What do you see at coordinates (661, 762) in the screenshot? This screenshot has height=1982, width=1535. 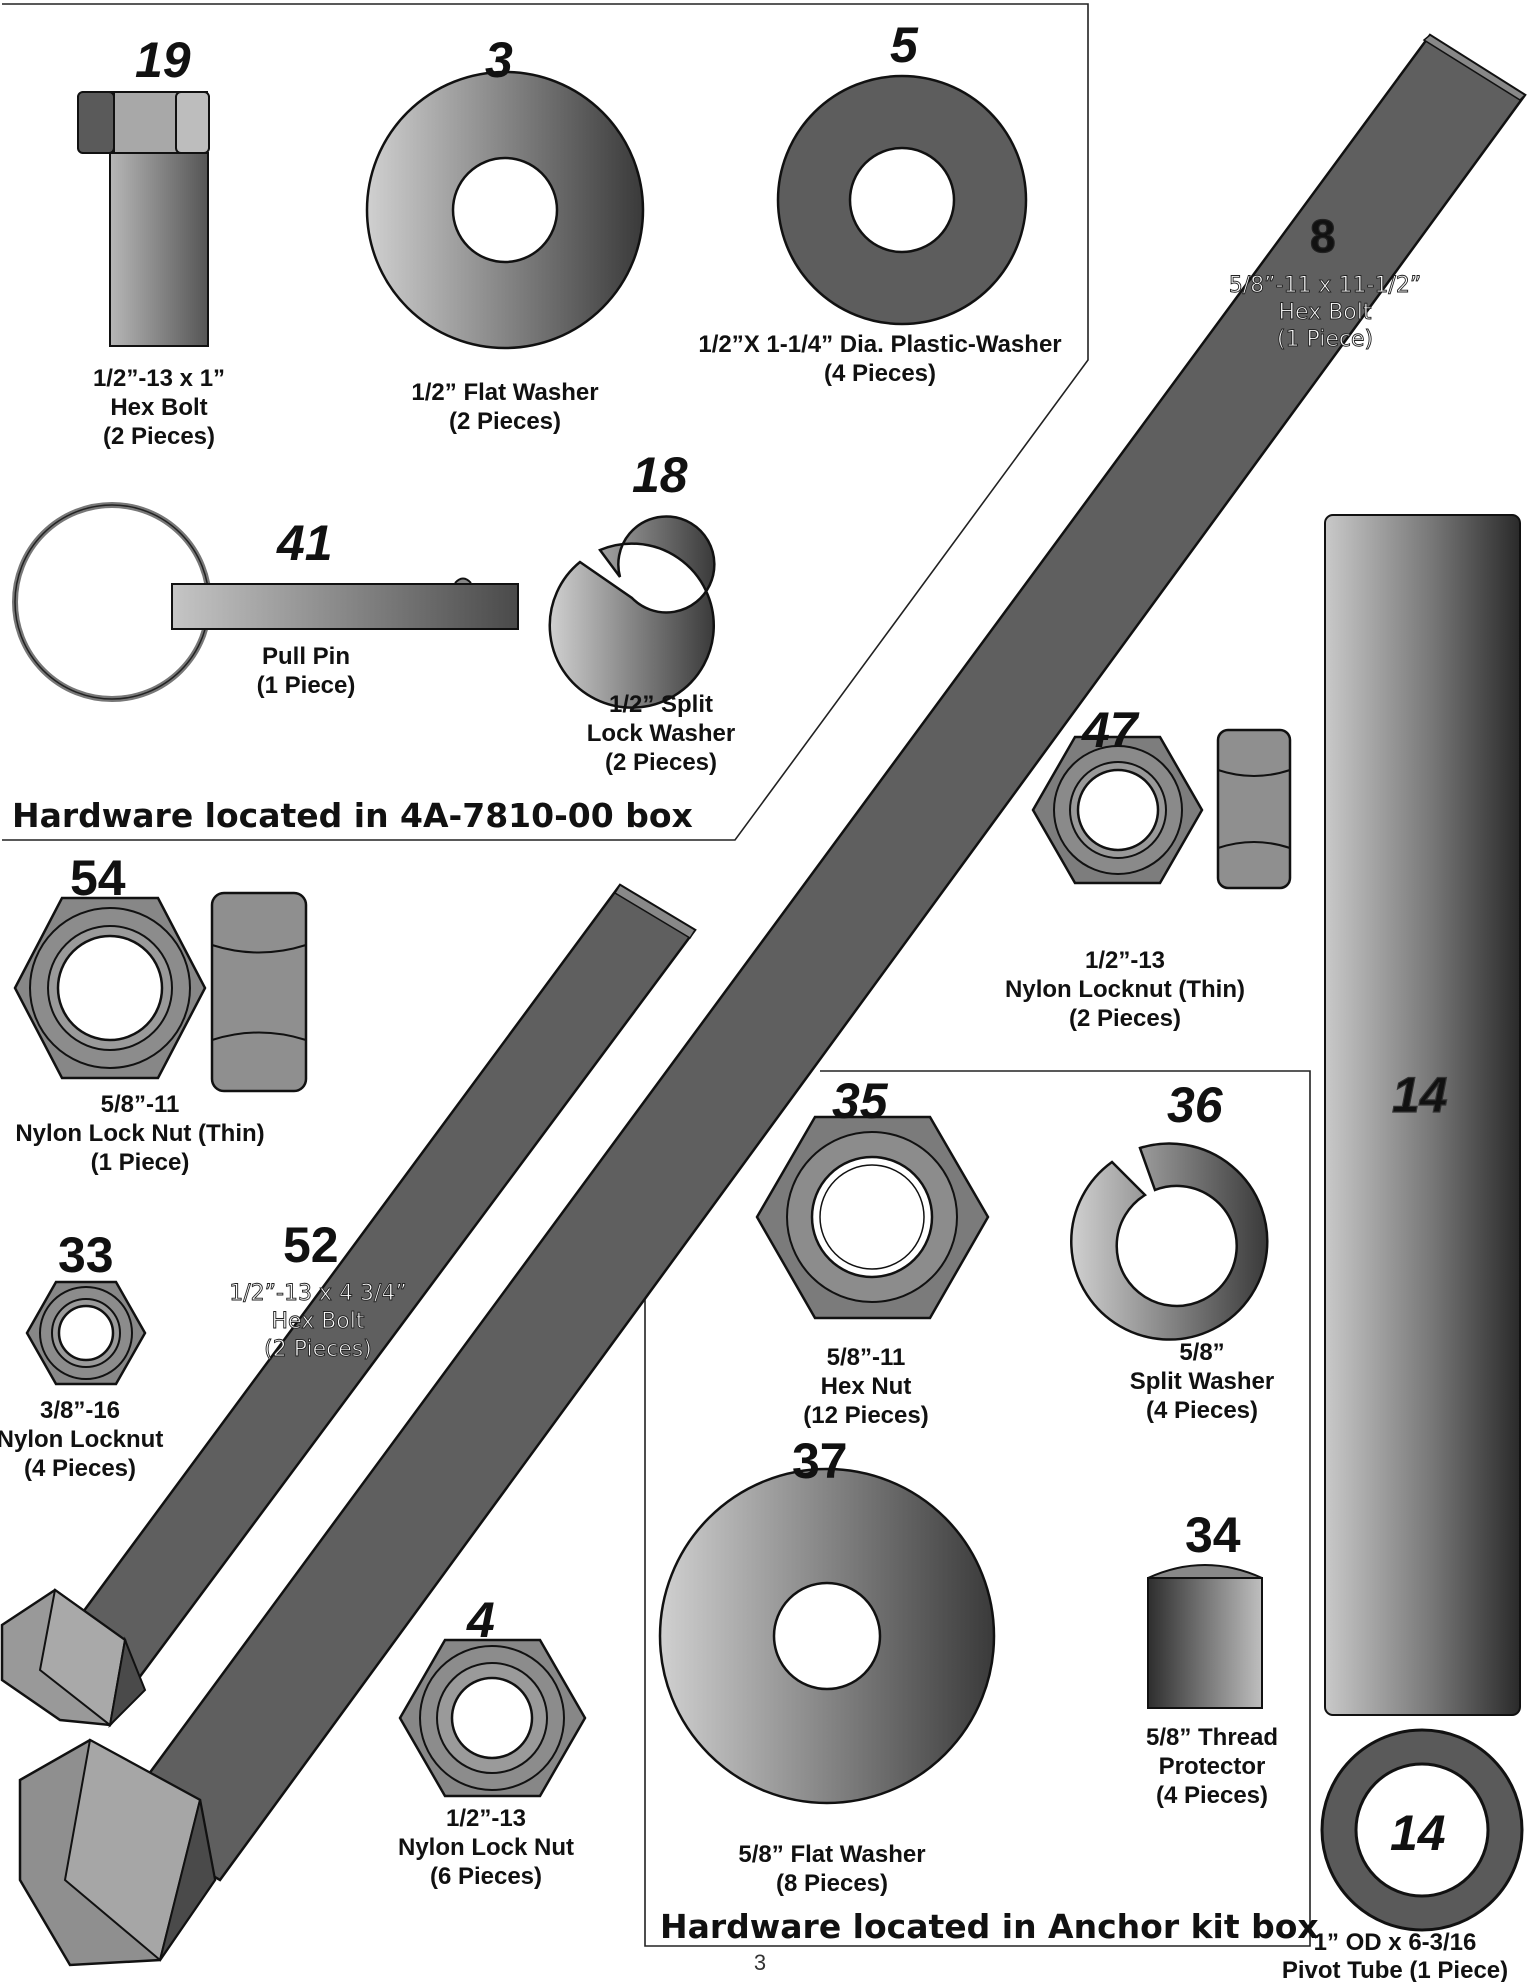 I see `caption-18-line3: (2 Pieces)` at bounding box center [661, 762].